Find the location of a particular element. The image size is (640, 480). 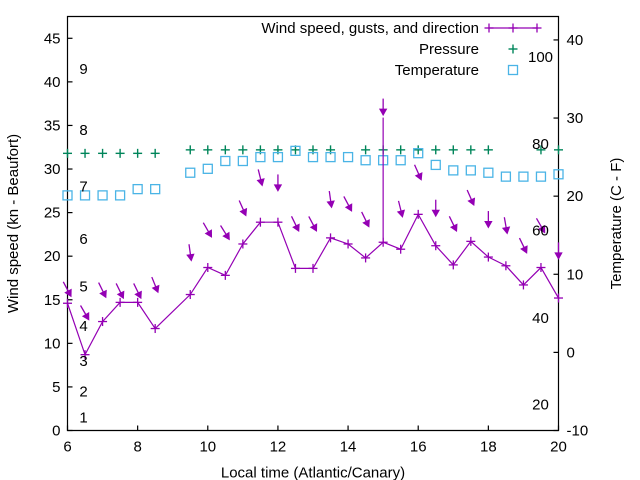

y-axis-title: Wind speed (kn - Beaufort) is located at coordinates (13, 223).